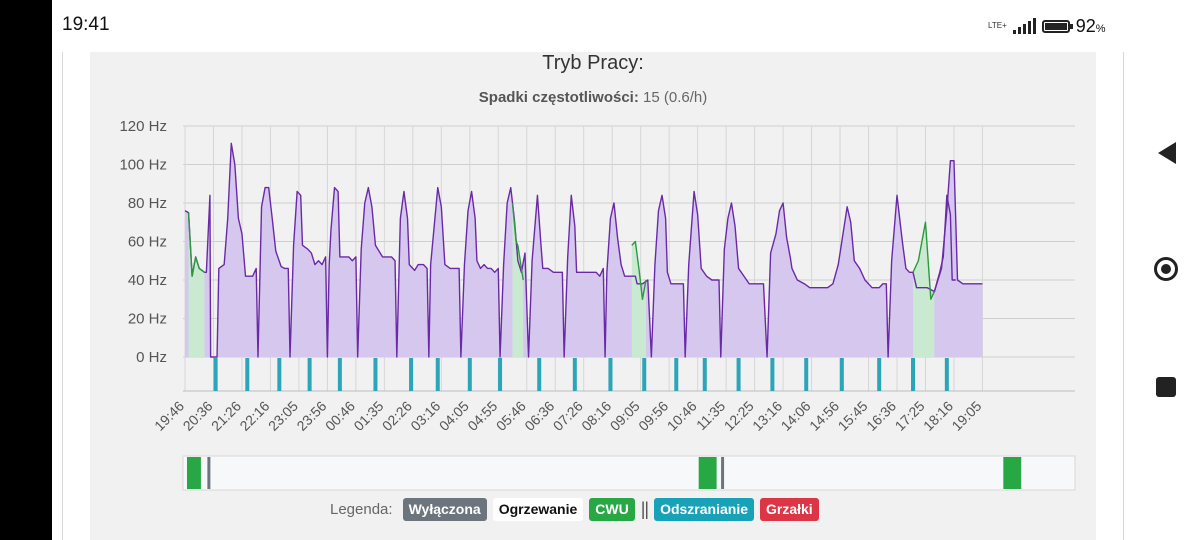 This screenshot has height=540, width=1200. What do you see at coordinates (704, 509) in the screenshot?
I see `legend-defrost: Odszranianie` at bounding box center [704, 509].